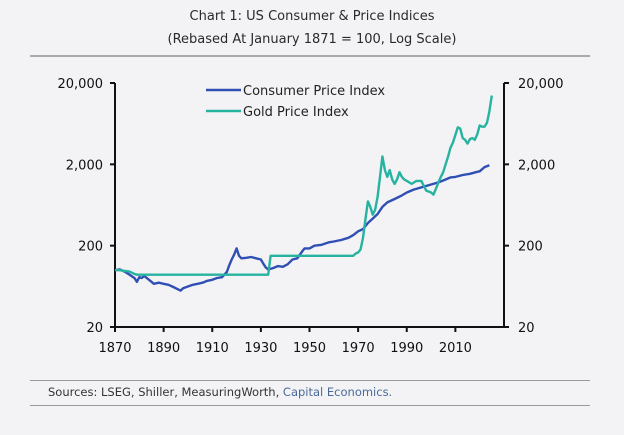  What do you see at coordinates (455, 348) in the screenshot?
I see `x-tick-label: 2010` at bounding box center [455, 348].